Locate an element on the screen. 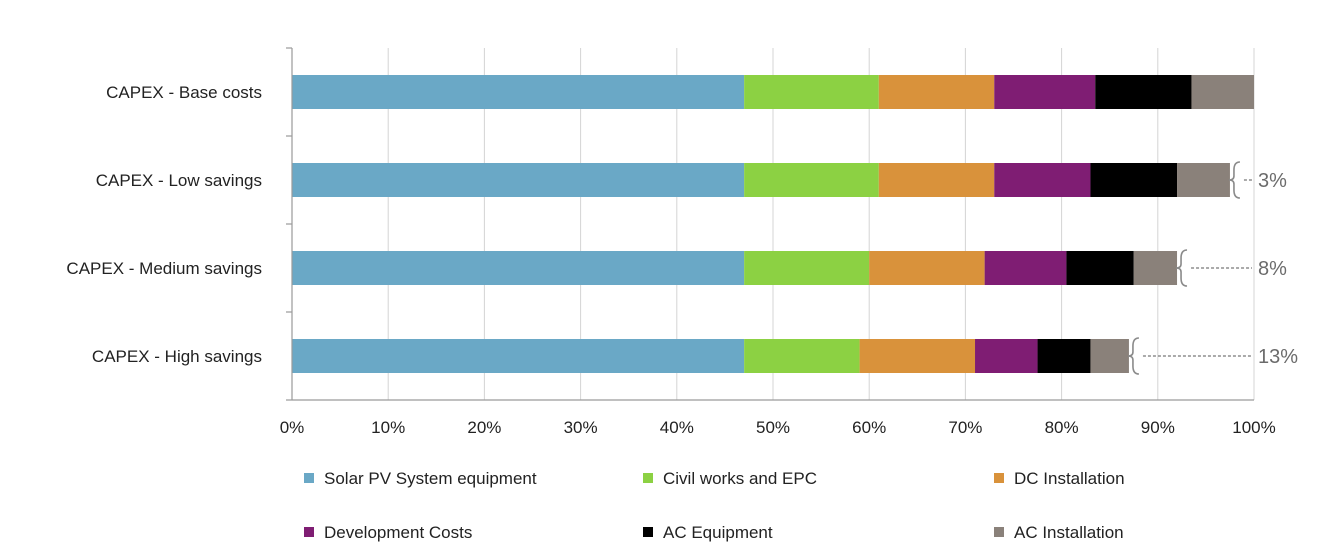 This screenshot has width=1344, height=558. x-tick-label: 0% is located at coordinates (292, 427).